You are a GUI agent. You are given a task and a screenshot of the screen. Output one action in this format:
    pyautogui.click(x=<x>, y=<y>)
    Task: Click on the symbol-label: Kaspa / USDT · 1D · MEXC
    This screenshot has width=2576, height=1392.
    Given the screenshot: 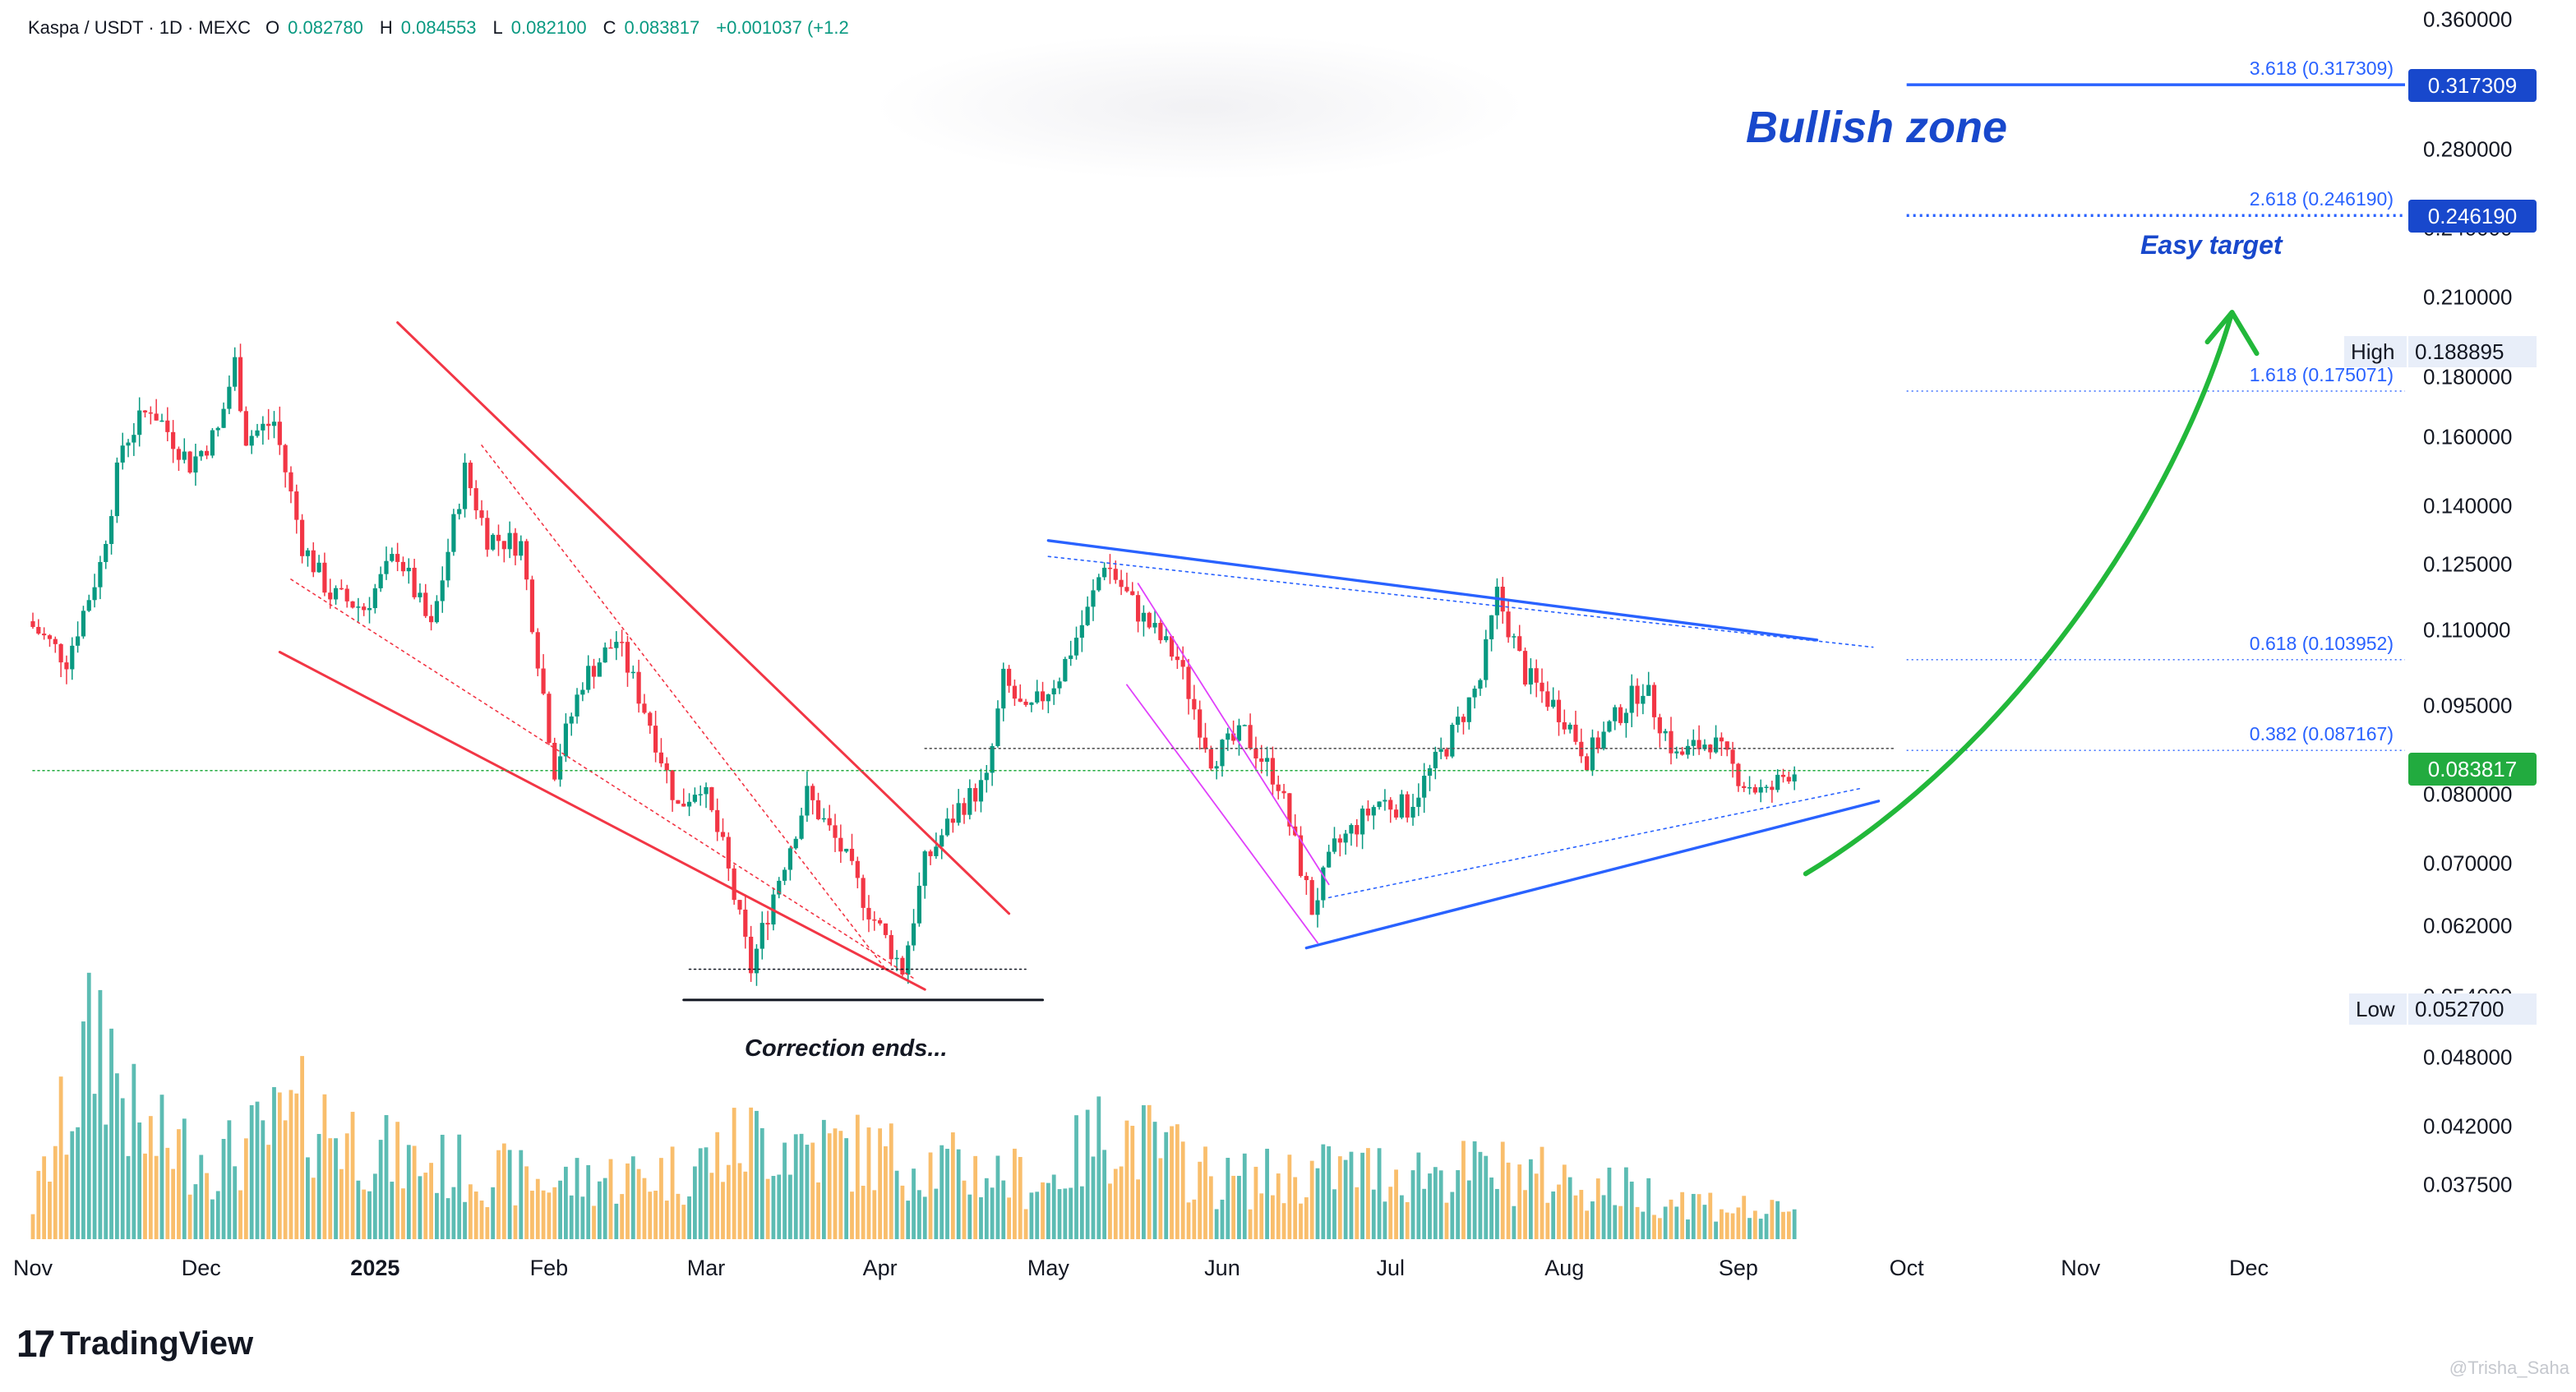 What is the action you would take?
    pyautogui.click(x=139, y=27)
    